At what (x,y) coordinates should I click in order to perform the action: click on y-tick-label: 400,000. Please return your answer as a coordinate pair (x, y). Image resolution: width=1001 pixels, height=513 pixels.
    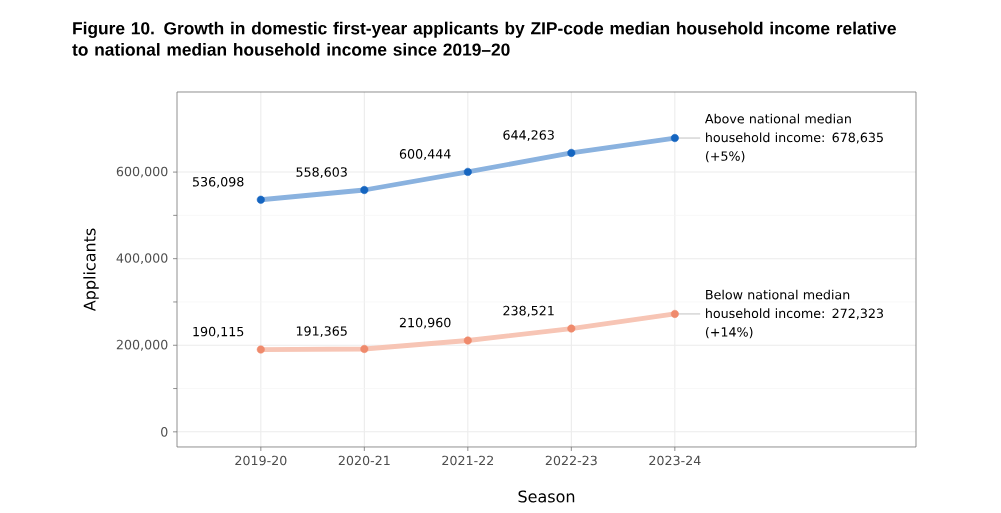
    Looking at the image, I should click on (142, 259).